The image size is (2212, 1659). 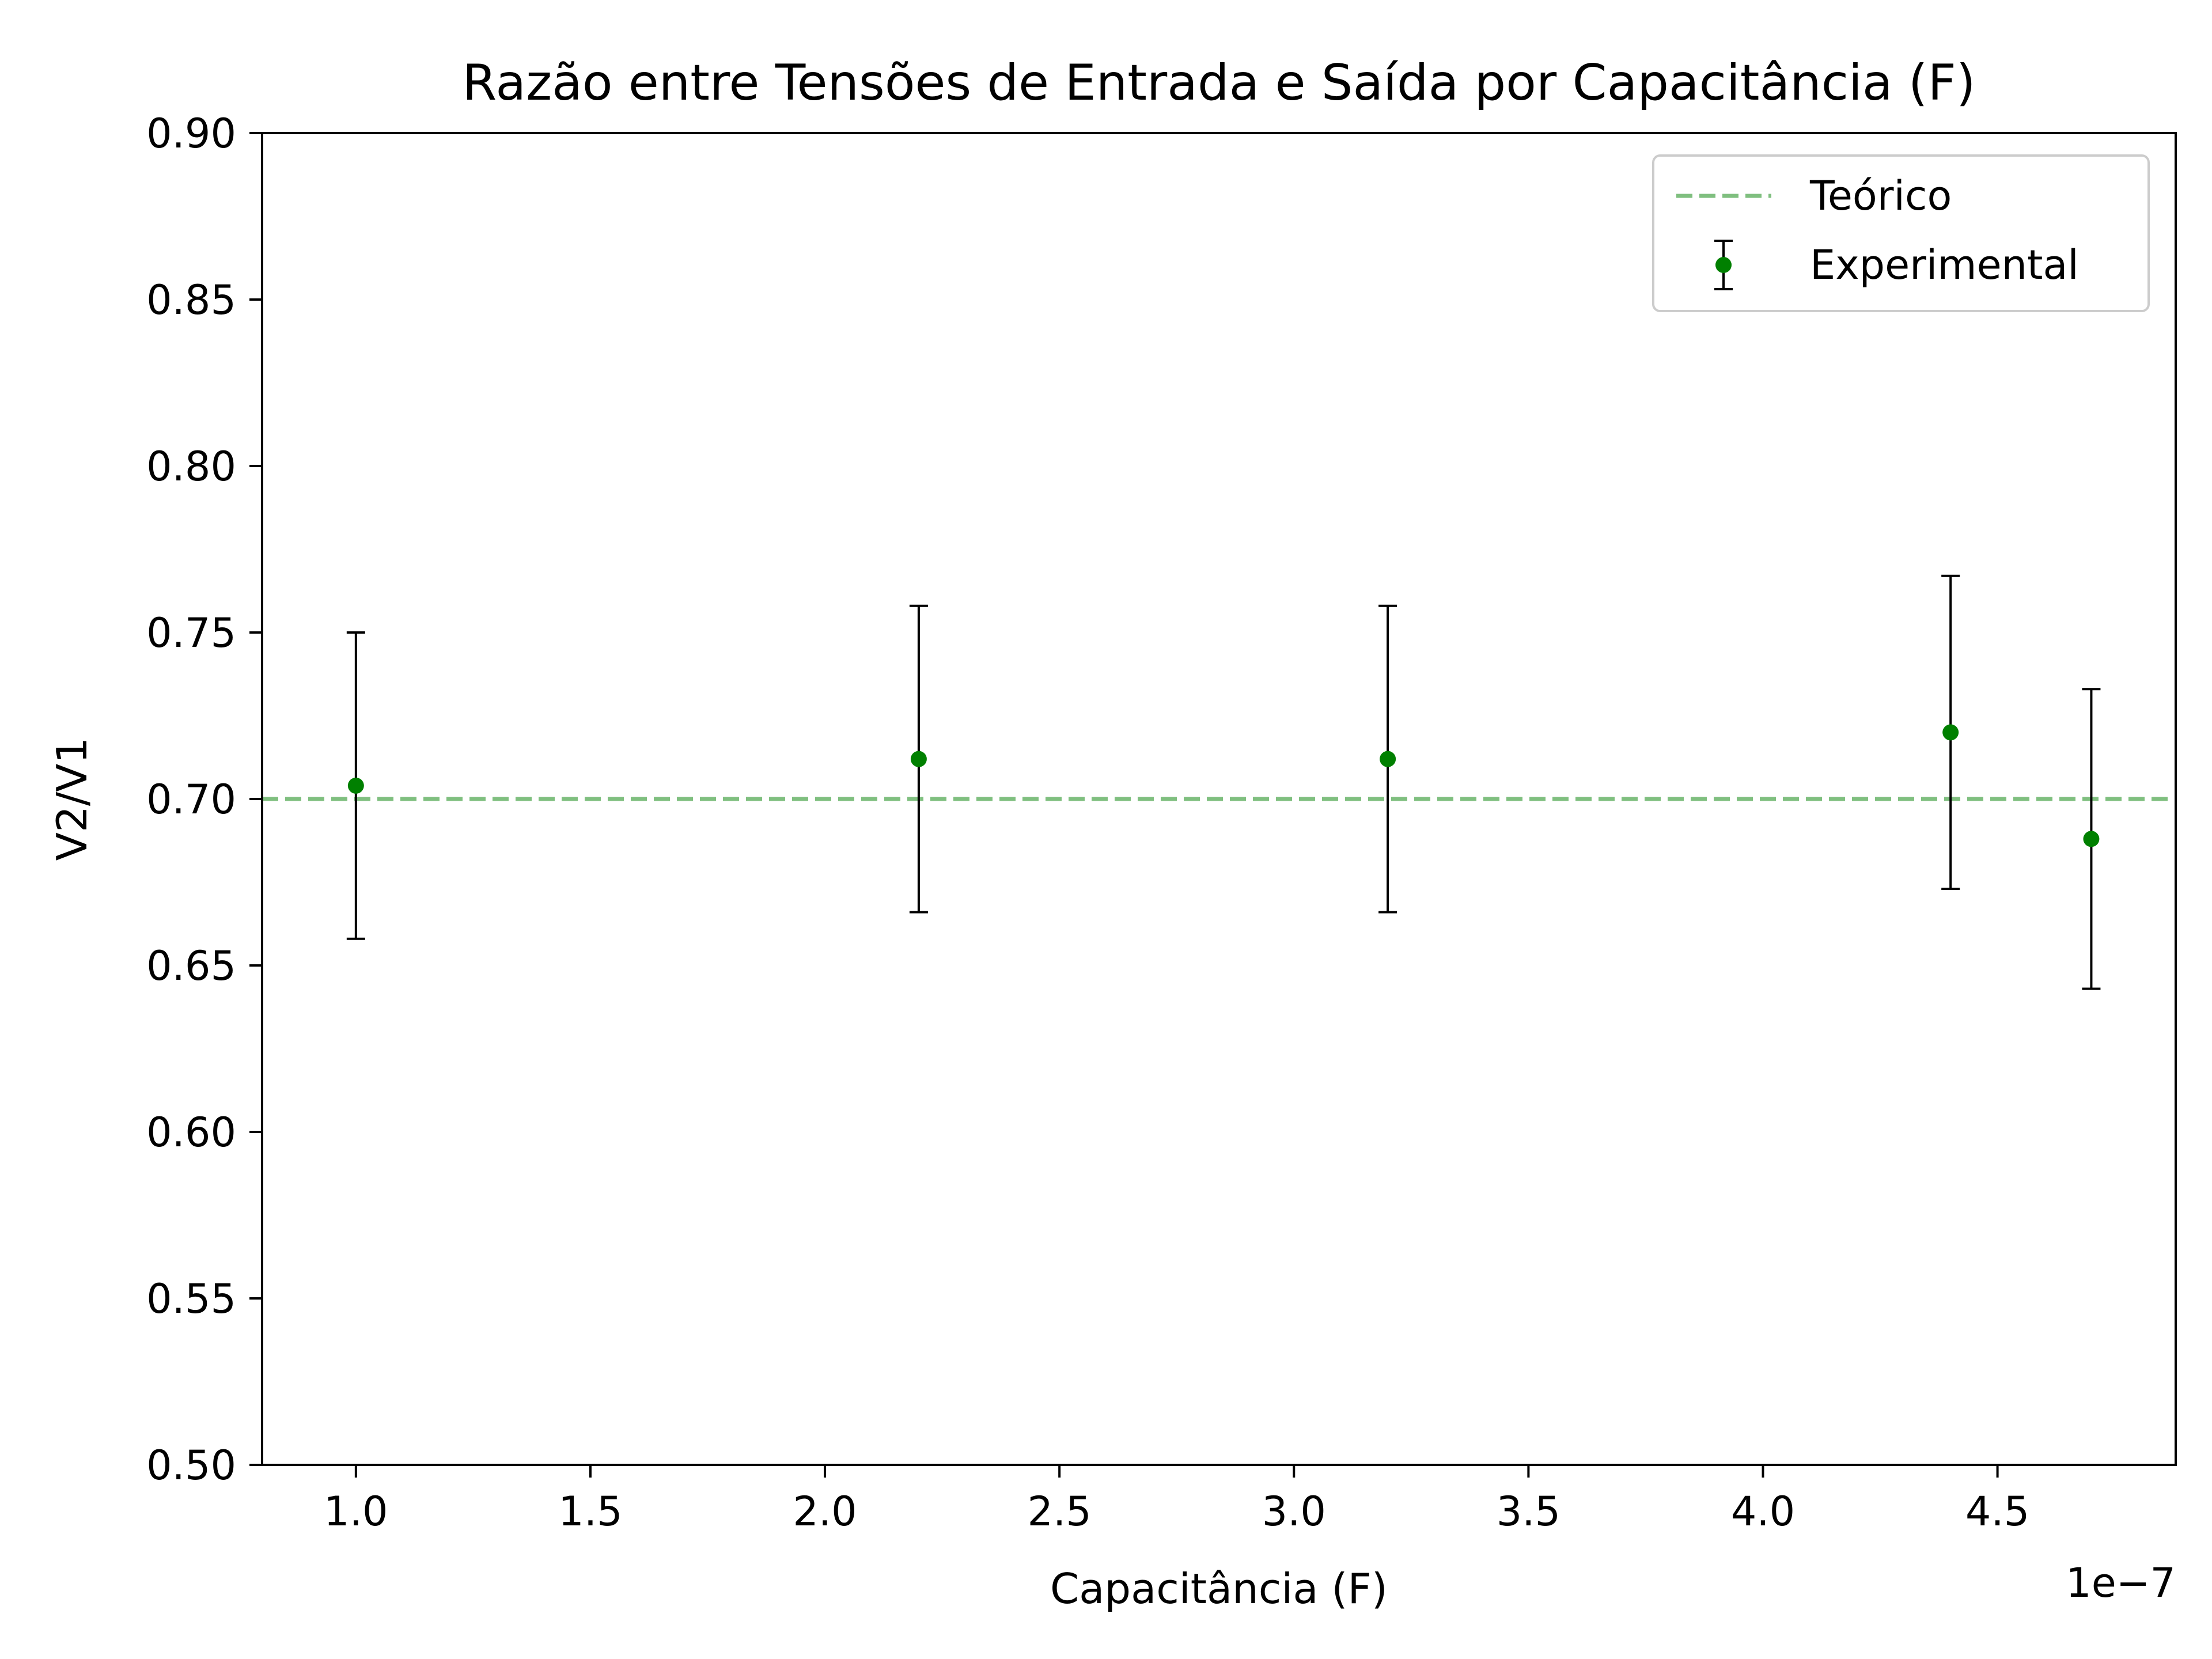 What do you see at coordinates (1944, 265) in the screenshot?
I see `legend-experimental-label: Experimental` at bounding box center [1944, 265].